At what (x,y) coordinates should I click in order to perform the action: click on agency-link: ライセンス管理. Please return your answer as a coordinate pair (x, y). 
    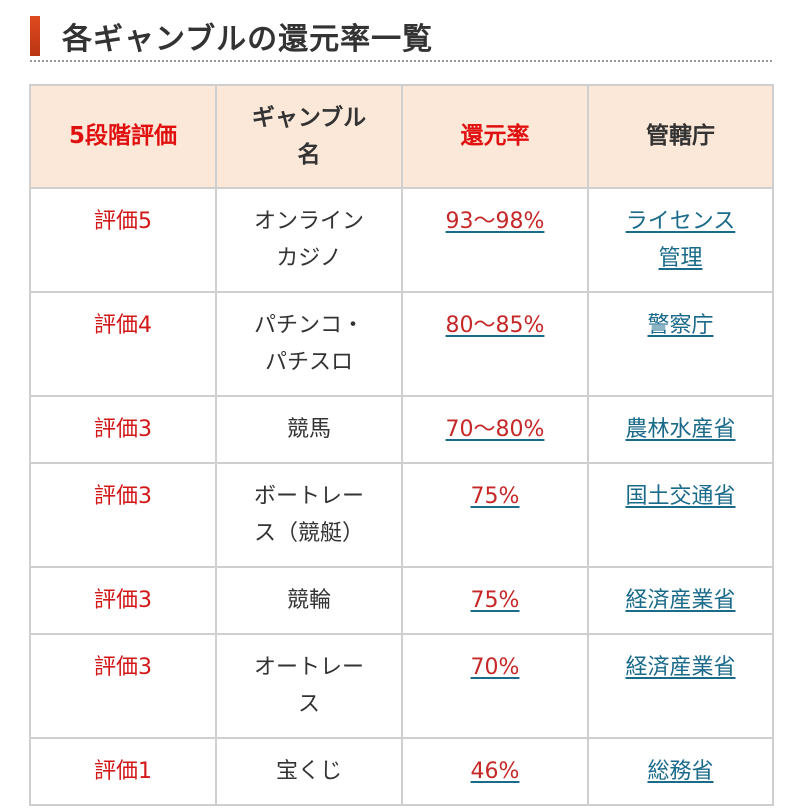
    Looking at the image, I should click on (680, 240).